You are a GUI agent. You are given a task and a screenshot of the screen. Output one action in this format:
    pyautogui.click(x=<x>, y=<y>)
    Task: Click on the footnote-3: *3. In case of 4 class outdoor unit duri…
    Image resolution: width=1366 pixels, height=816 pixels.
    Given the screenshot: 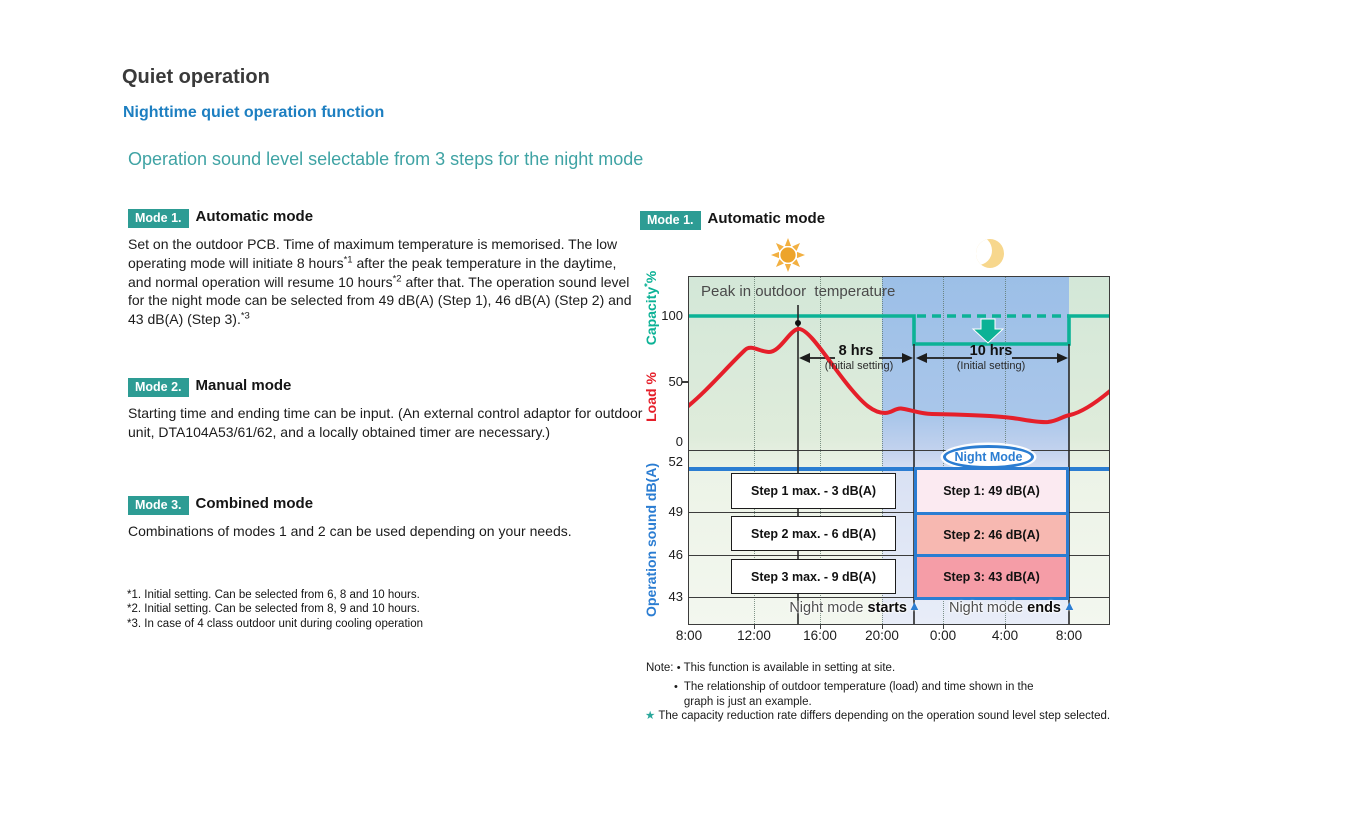 What is the action you would take?
    pyautogui.click(x=275, y=623)
    